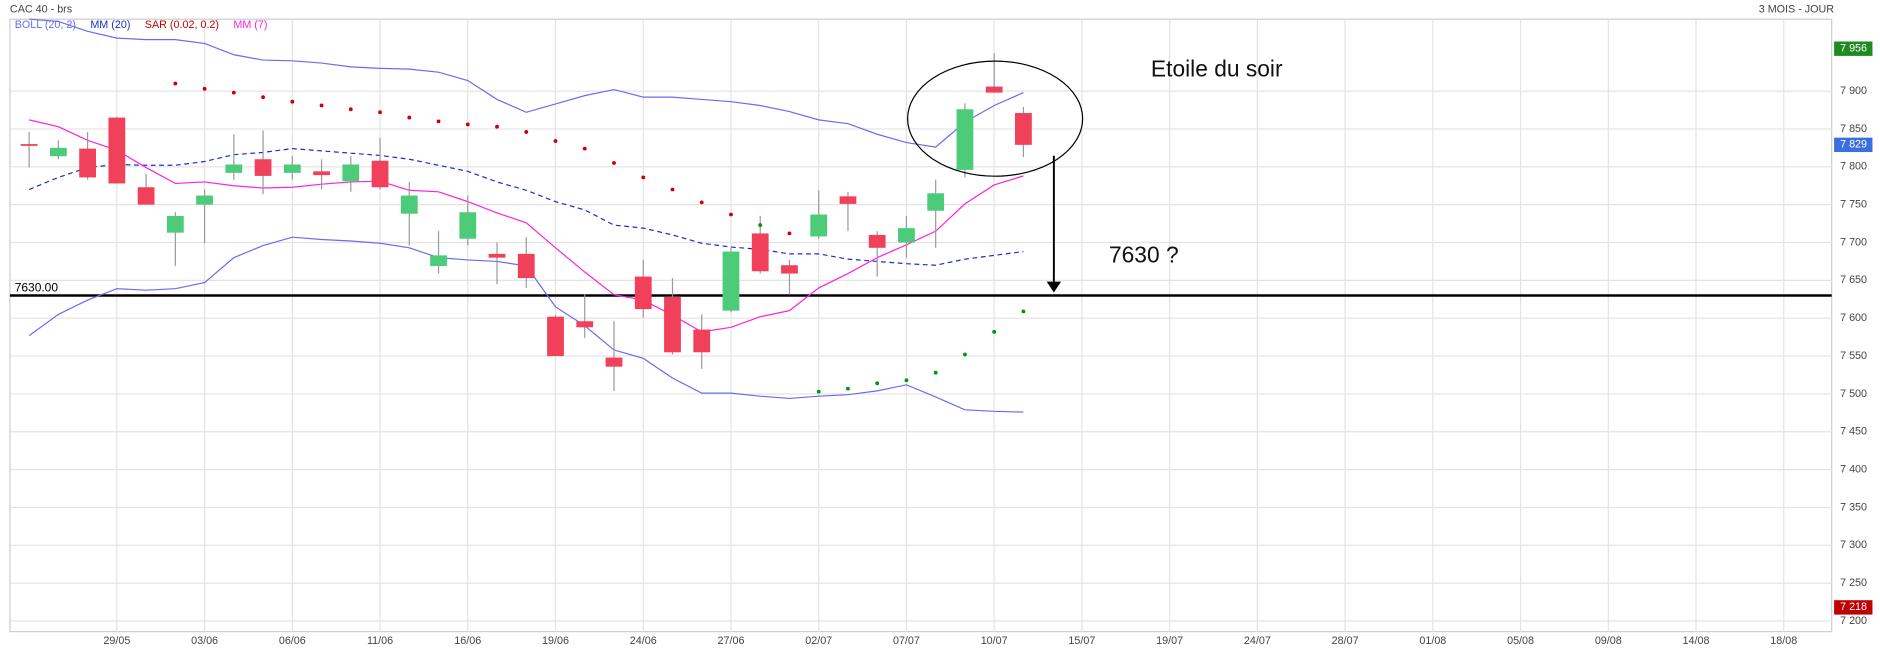  Describe the element at coordinates (1520, 641) in the screenshot. I see `x-tick-label: 05/08` at that location.